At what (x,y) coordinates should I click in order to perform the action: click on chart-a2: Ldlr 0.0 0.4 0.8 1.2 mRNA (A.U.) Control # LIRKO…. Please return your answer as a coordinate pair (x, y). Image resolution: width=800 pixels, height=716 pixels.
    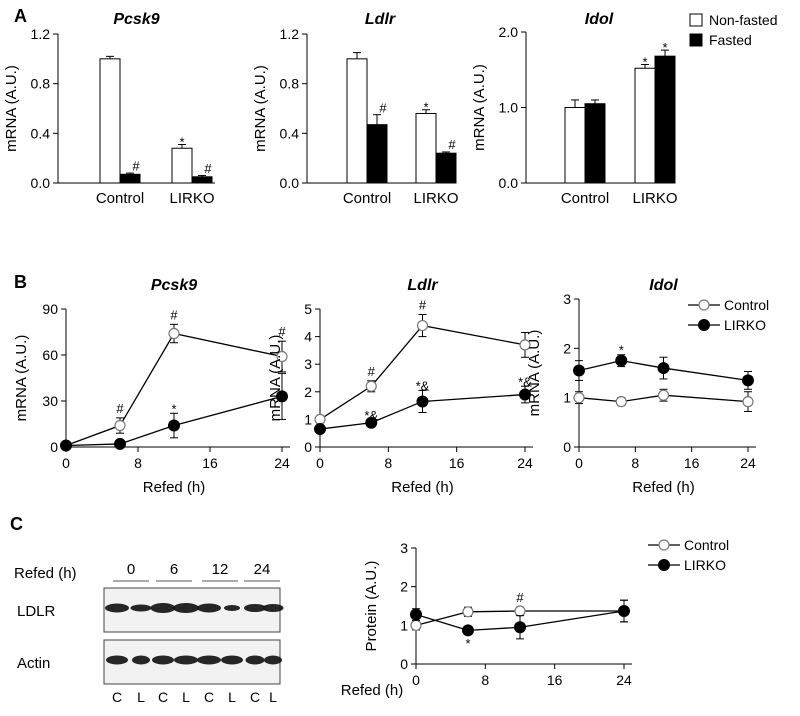
    Looking at the image, I should click on (355, 109).